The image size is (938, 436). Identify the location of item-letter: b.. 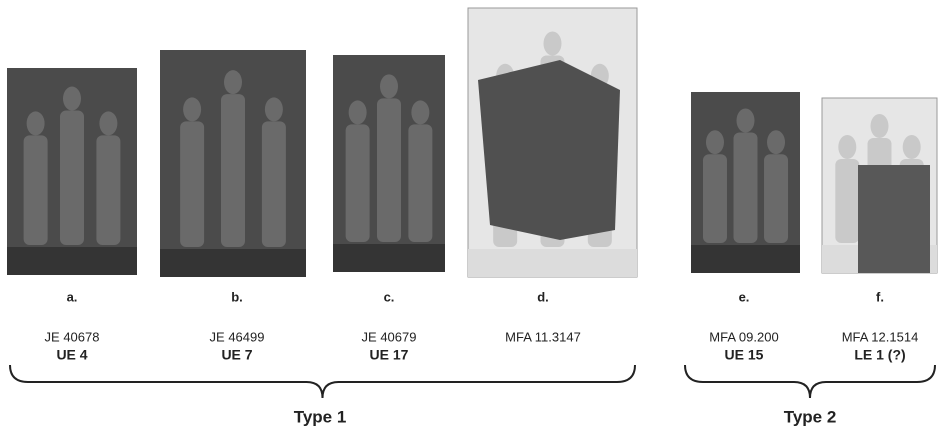
(237, 296).